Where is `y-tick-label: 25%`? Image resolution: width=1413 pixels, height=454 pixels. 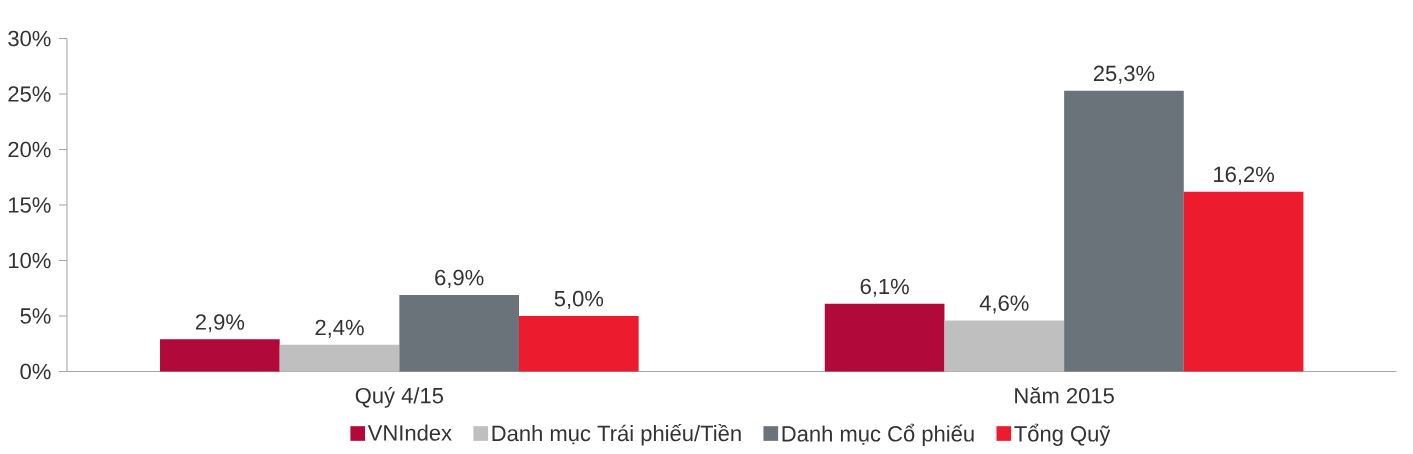
y-tick-label: 25% is located at coordinates (29, 94).